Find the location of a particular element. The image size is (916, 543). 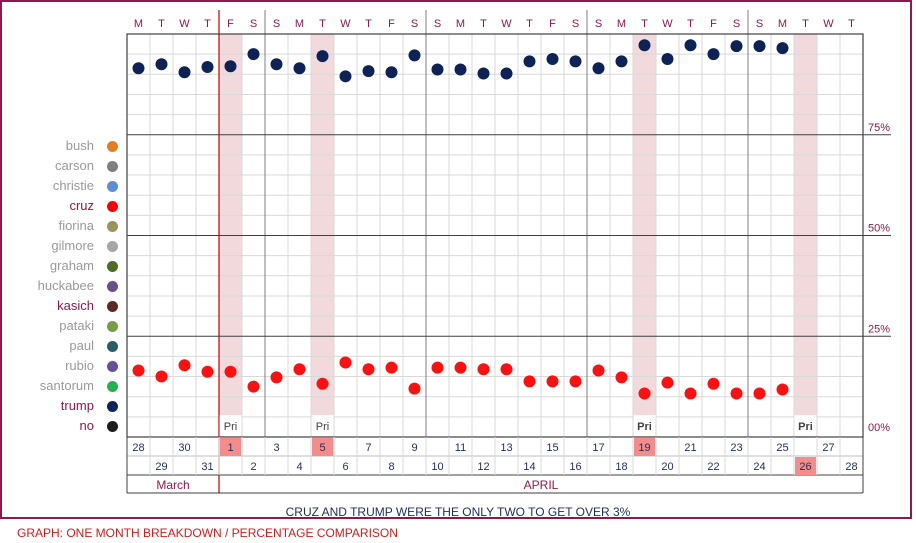

day-number: 5 is located at coordinates (322, 448).